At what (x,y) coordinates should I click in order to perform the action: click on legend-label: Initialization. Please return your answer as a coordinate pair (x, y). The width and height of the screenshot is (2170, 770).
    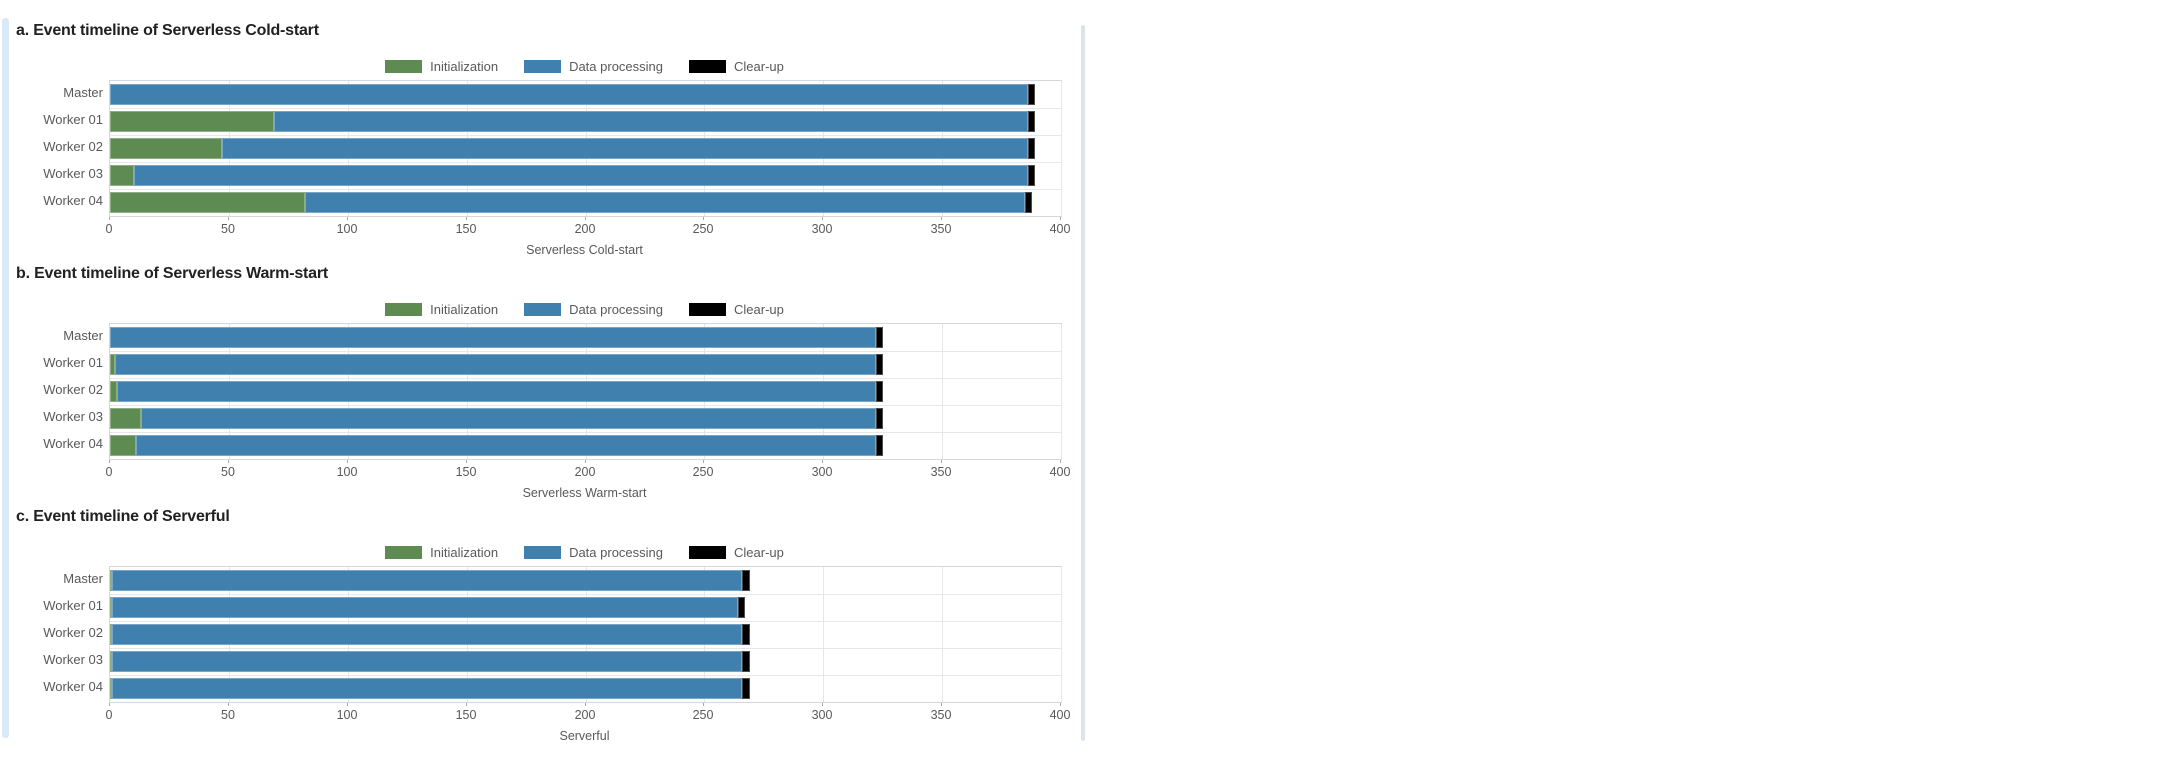
    Looking at the image, I should click on (464, 552).